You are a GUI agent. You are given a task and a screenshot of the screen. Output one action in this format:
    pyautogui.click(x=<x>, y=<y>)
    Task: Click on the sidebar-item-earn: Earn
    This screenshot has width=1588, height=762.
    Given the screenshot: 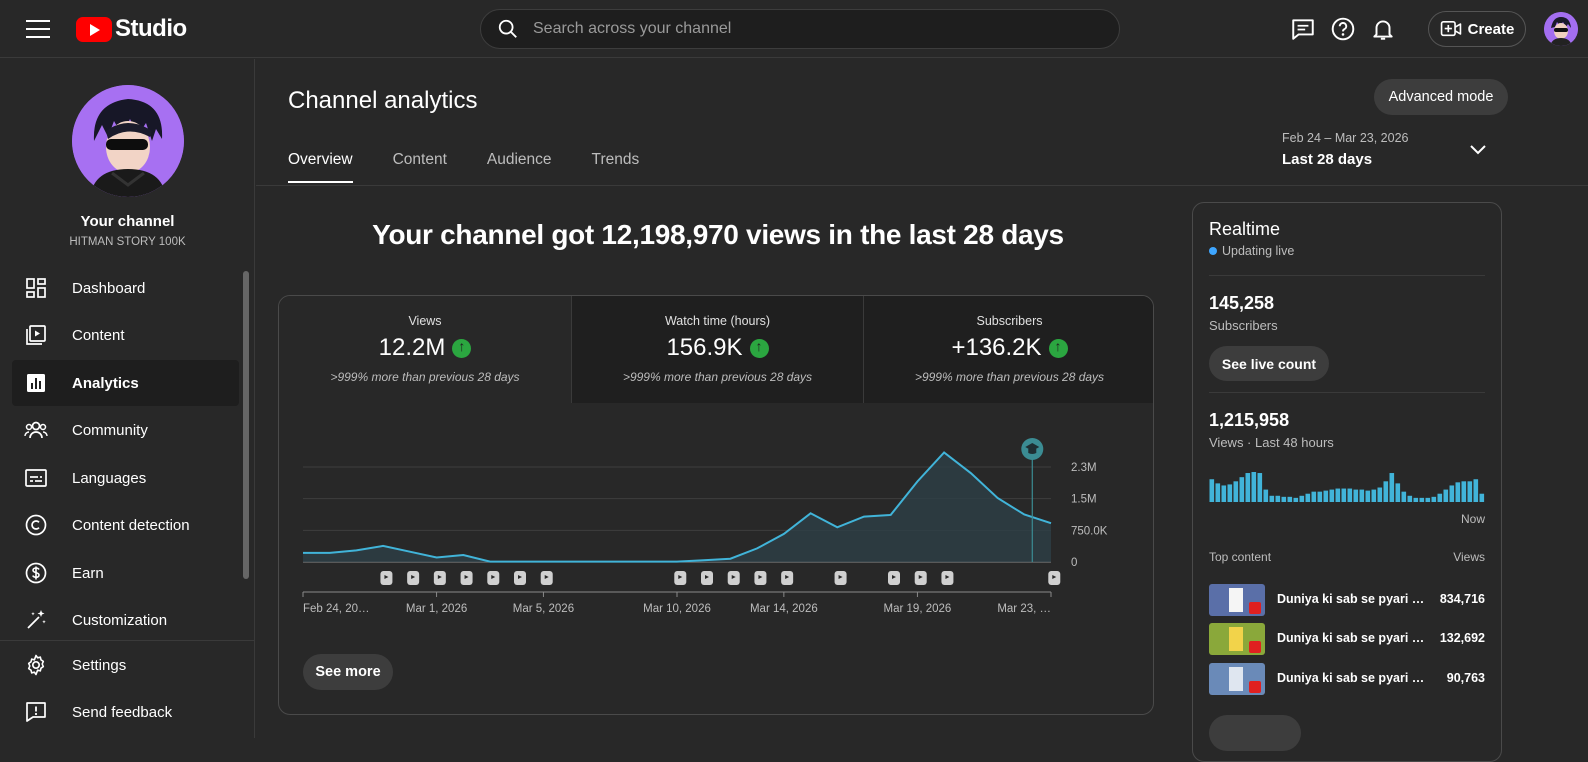 What is the action you would take?
    pyautogui.click(x=125, y=573)
    